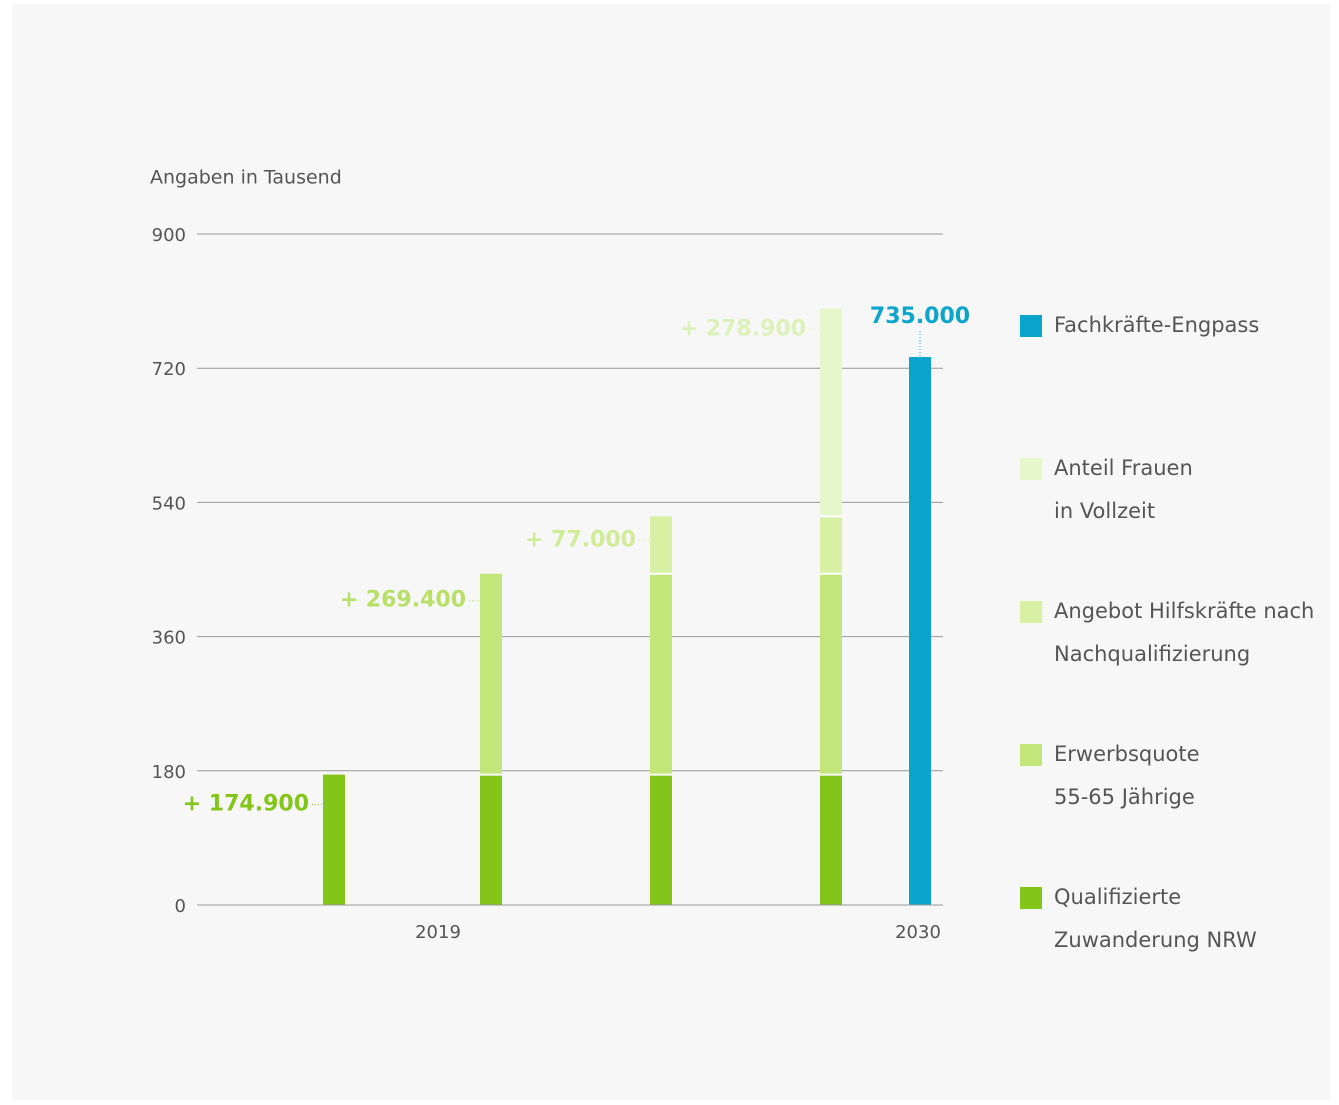  Describe the element at coordinates (580, 539) in the screenshot. I see `value-label: + 77.000` at that location.